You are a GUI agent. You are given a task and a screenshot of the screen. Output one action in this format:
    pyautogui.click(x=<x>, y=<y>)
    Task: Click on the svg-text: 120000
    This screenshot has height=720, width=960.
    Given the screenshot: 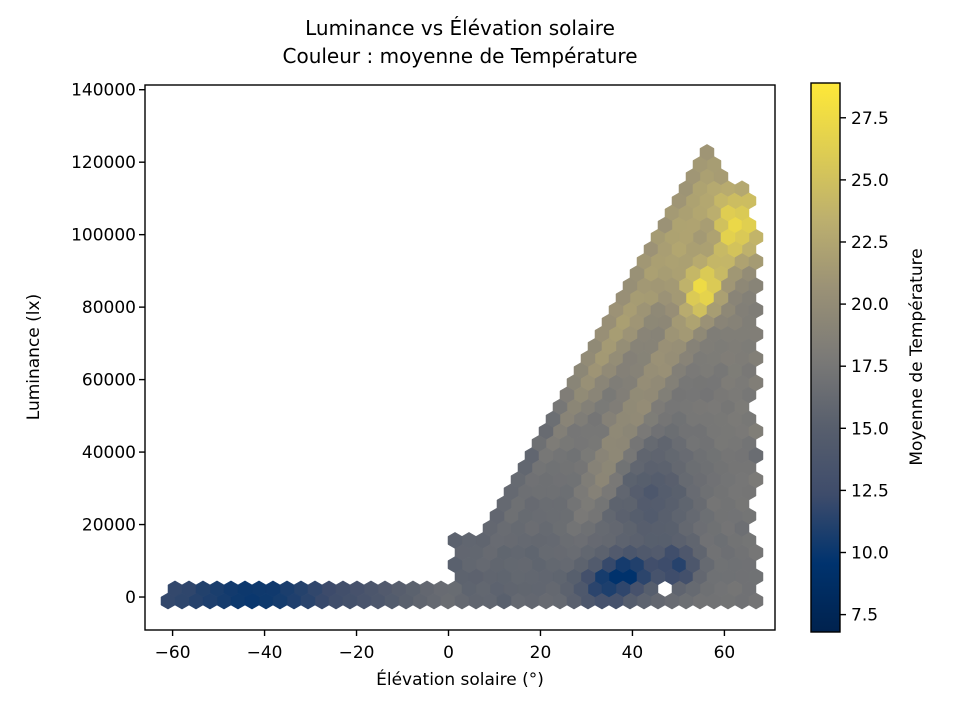 What is the action you would take?
    pyautogui.click(x=103, y=163)
    